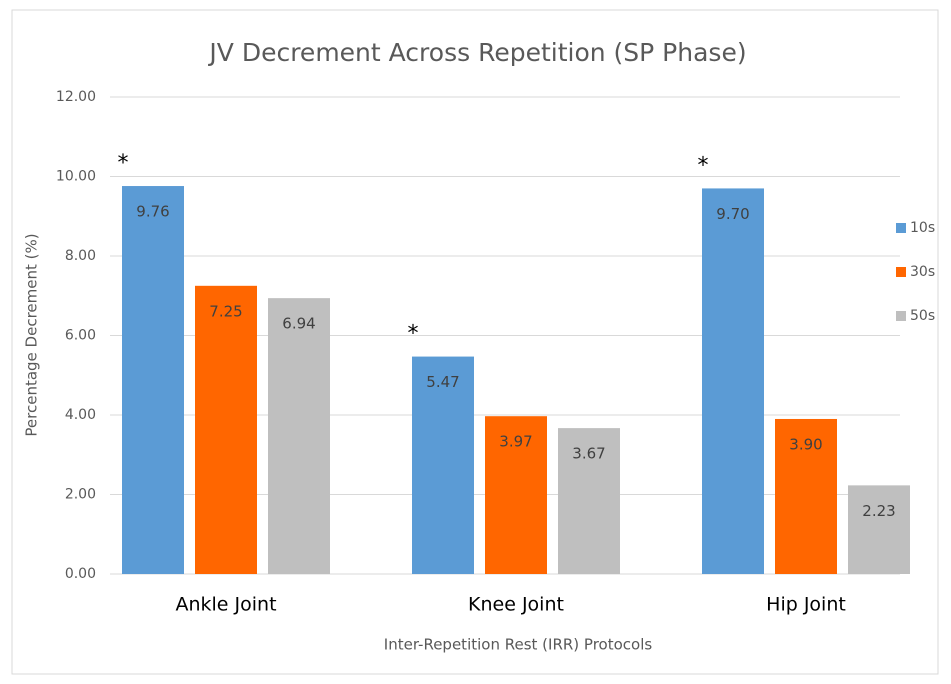 The width and height of the screenshot is (951, 684). What do you see at coordinates (922, 272) in the screenshot?
I see `legend-label: 30s` at bounding box center [922, 272].